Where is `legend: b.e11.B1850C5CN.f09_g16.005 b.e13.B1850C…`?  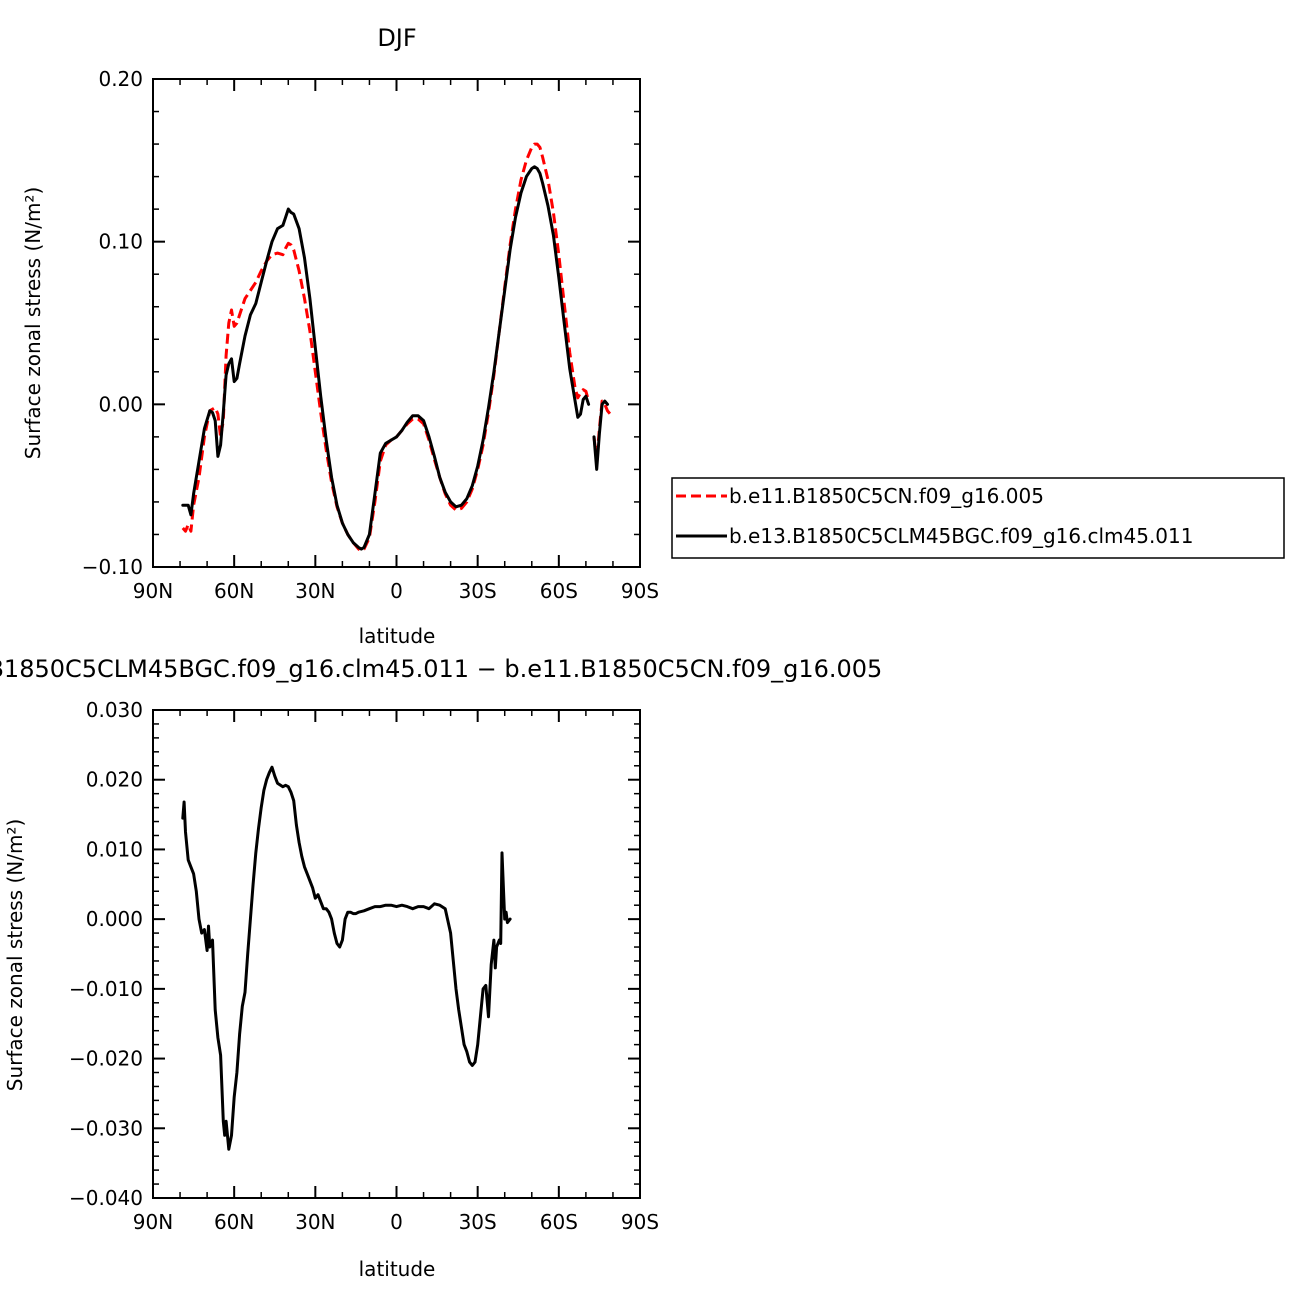
legend: b.e11.B1850C5CN.f09_g16.005 b.e13.B1850C… is located at coordinates (978, 518).